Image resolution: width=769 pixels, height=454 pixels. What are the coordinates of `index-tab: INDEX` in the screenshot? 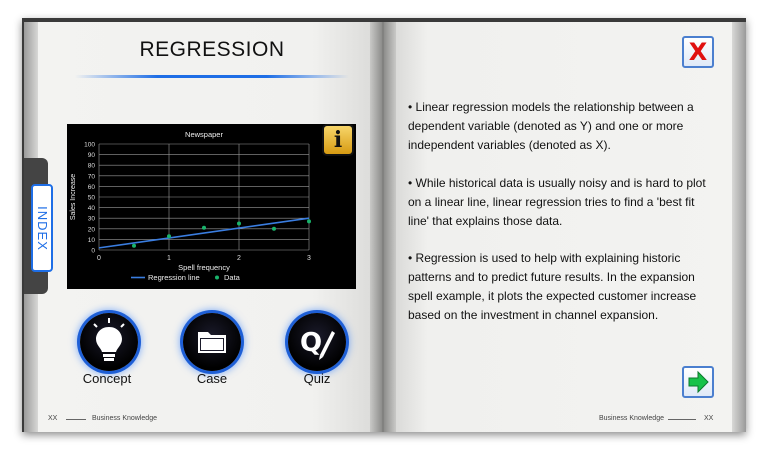 It's located at (42, 228).